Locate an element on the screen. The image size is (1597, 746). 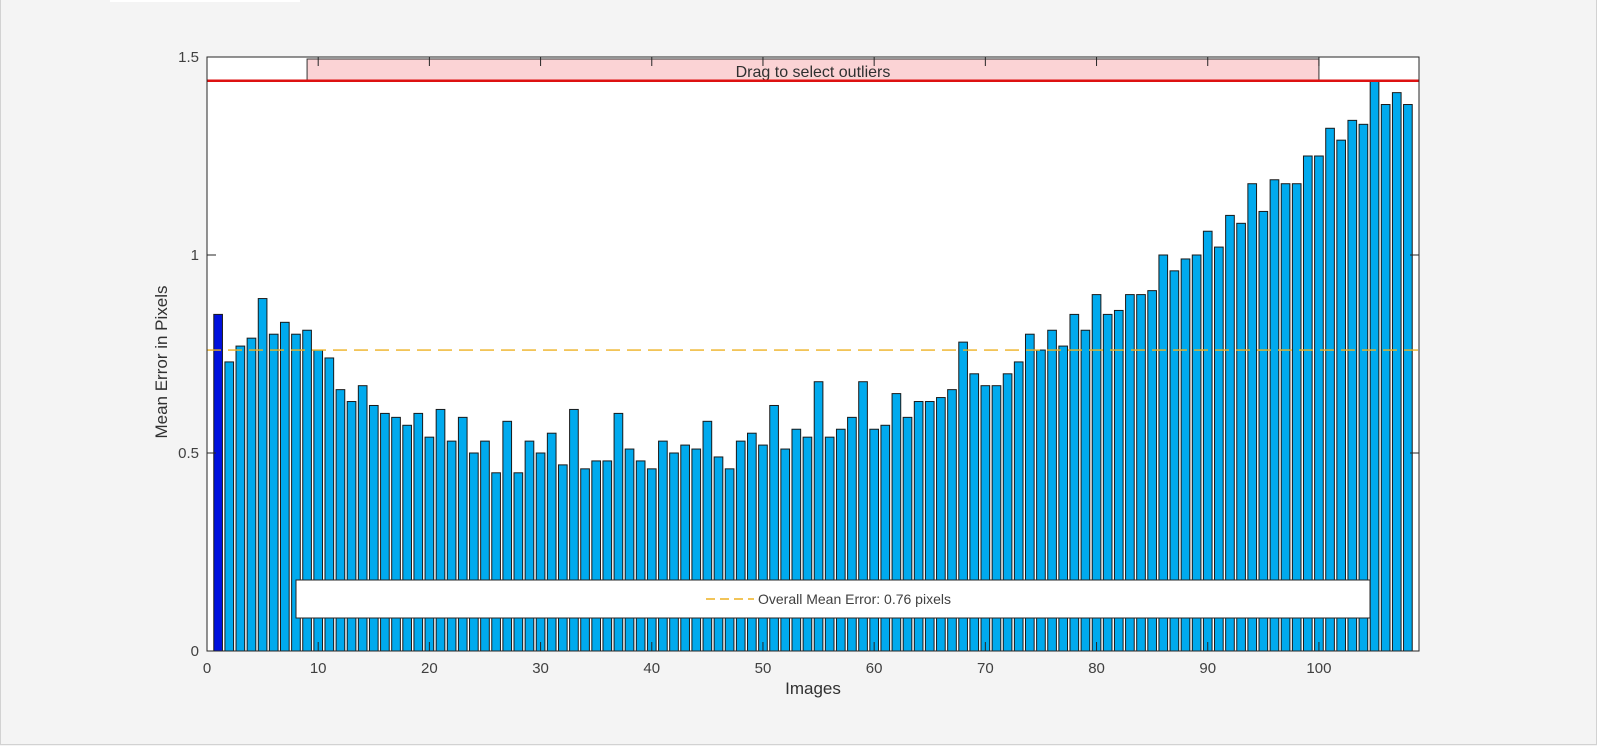
x-tick-label: 90 is located at coordinates (1207, 668).